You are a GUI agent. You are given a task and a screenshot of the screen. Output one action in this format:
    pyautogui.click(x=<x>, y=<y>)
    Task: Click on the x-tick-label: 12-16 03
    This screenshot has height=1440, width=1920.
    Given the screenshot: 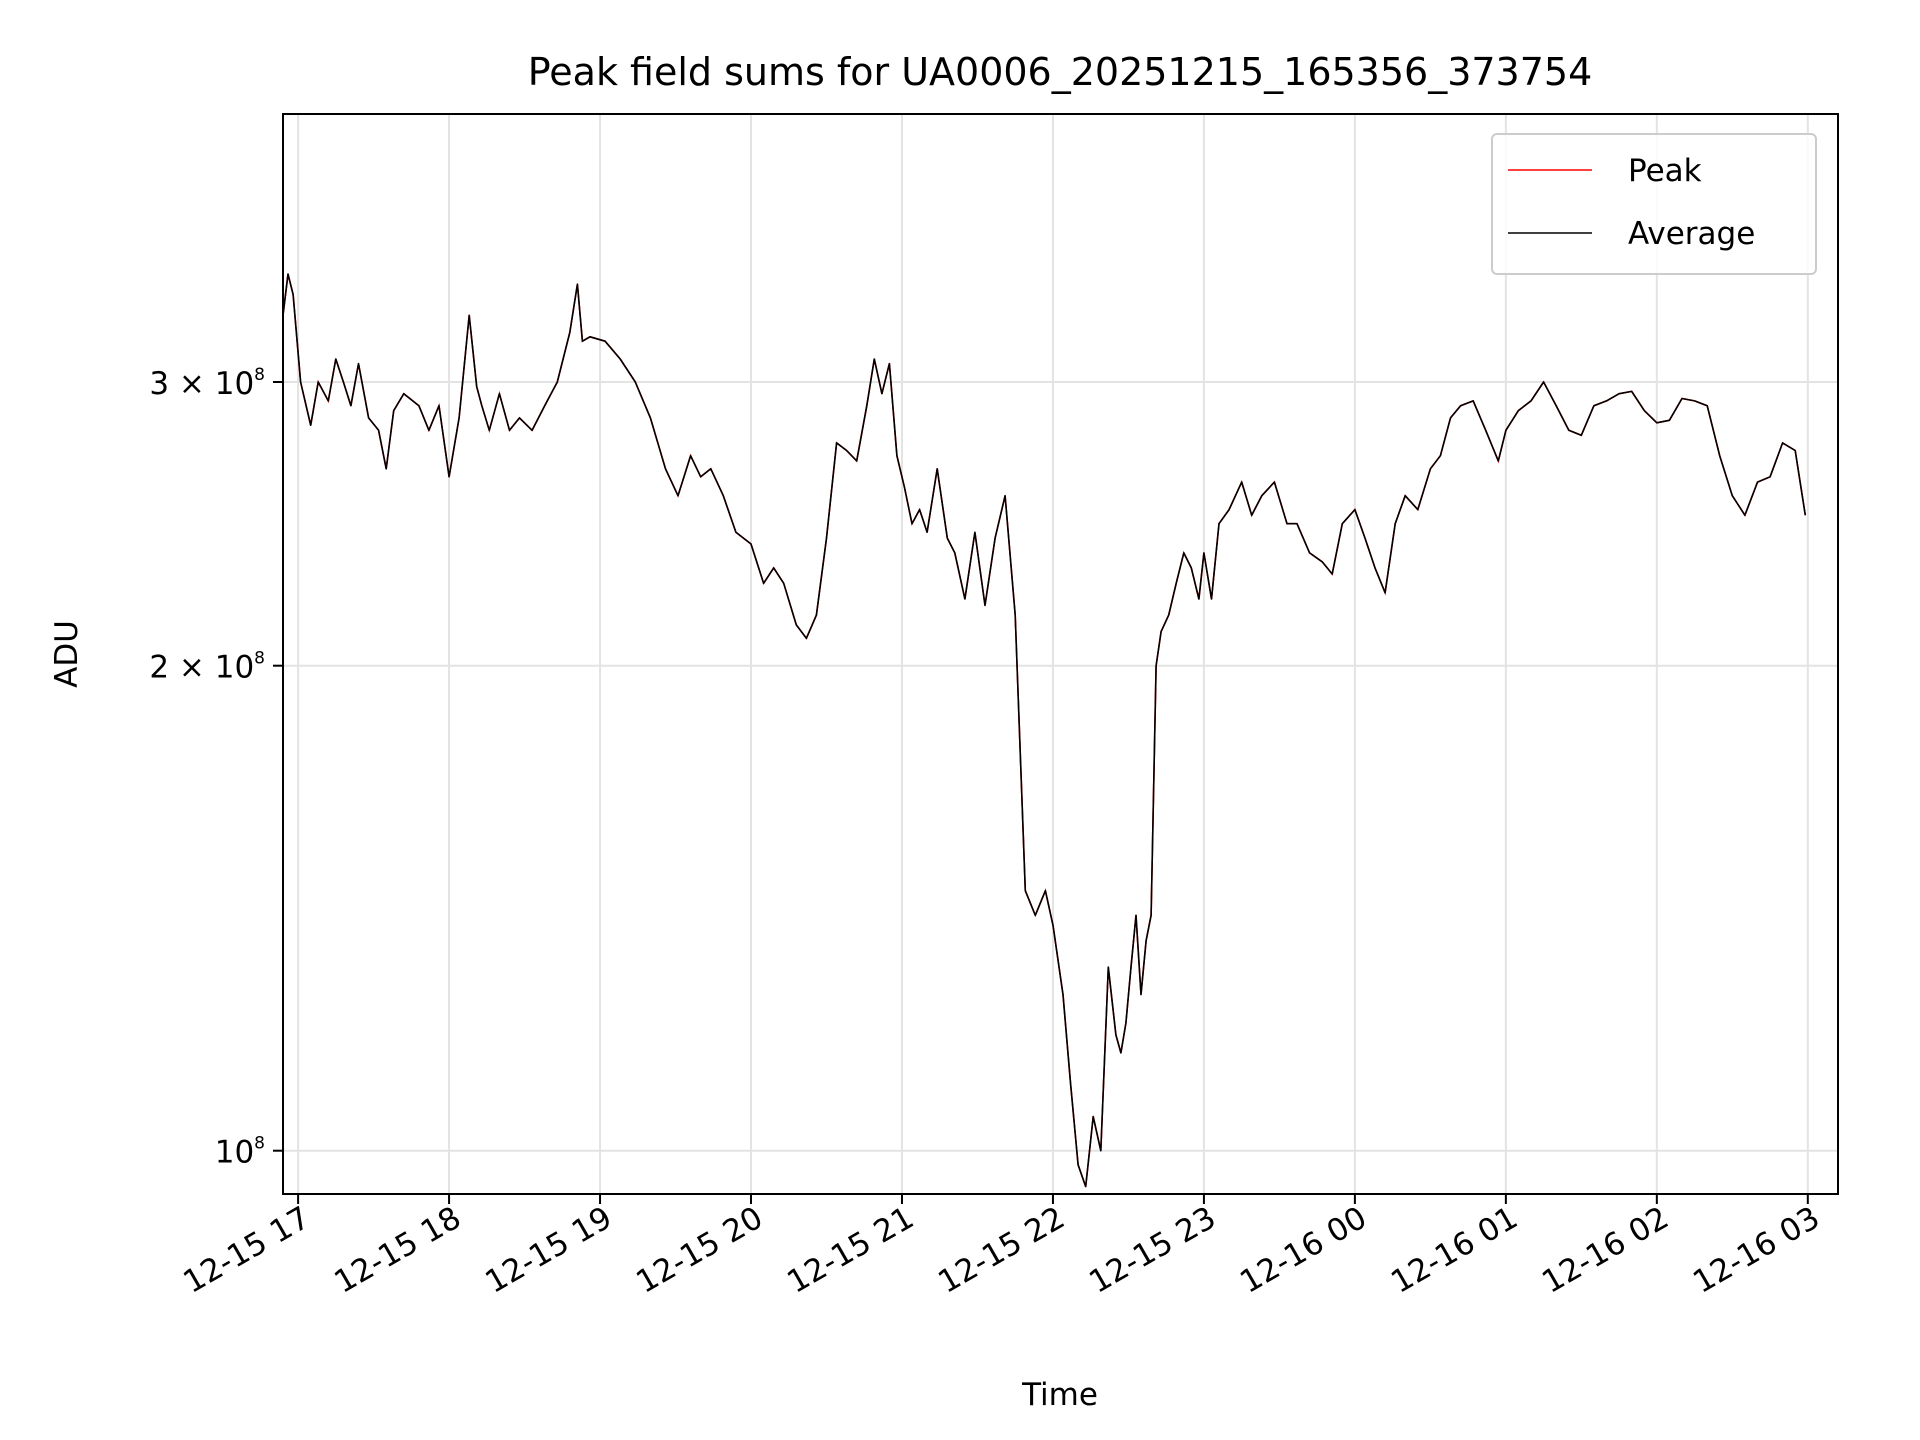 What is the action you would take?
    pyautogui.click(x=1756, y=1250)
    